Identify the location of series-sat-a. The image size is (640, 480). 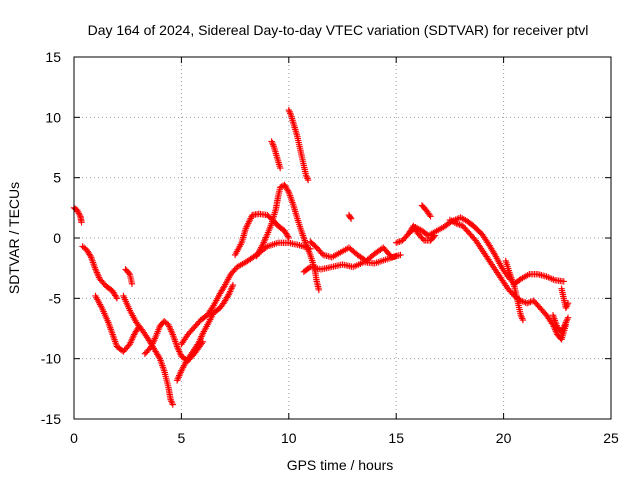
(77, 215).